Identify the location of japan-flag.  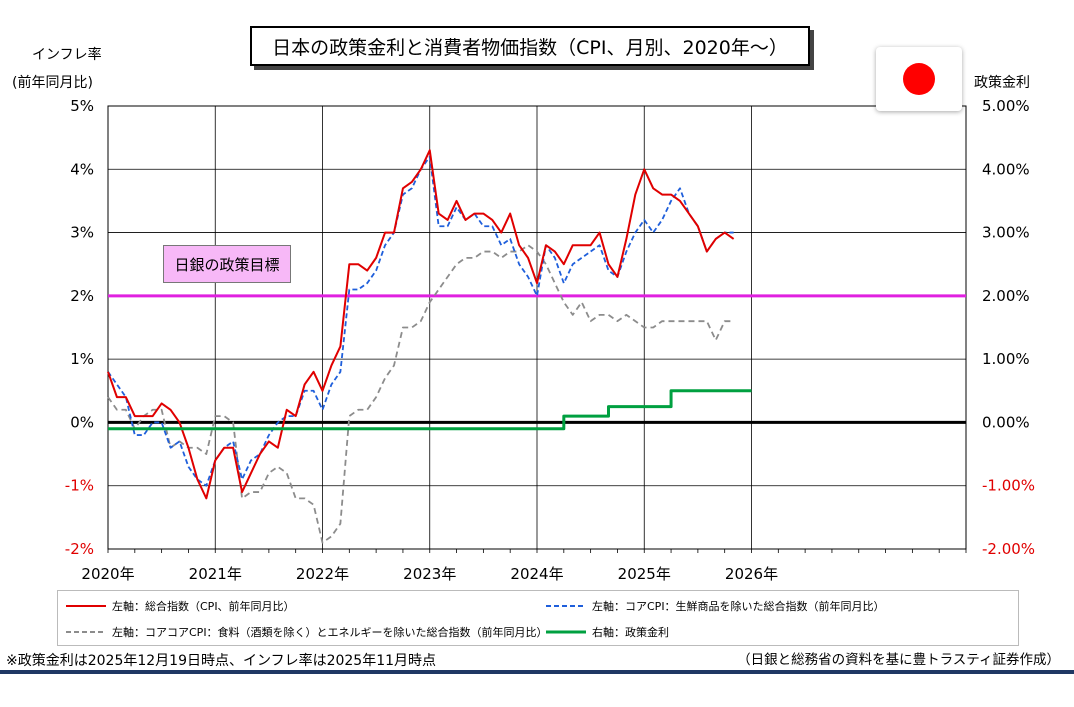
(919, 79).